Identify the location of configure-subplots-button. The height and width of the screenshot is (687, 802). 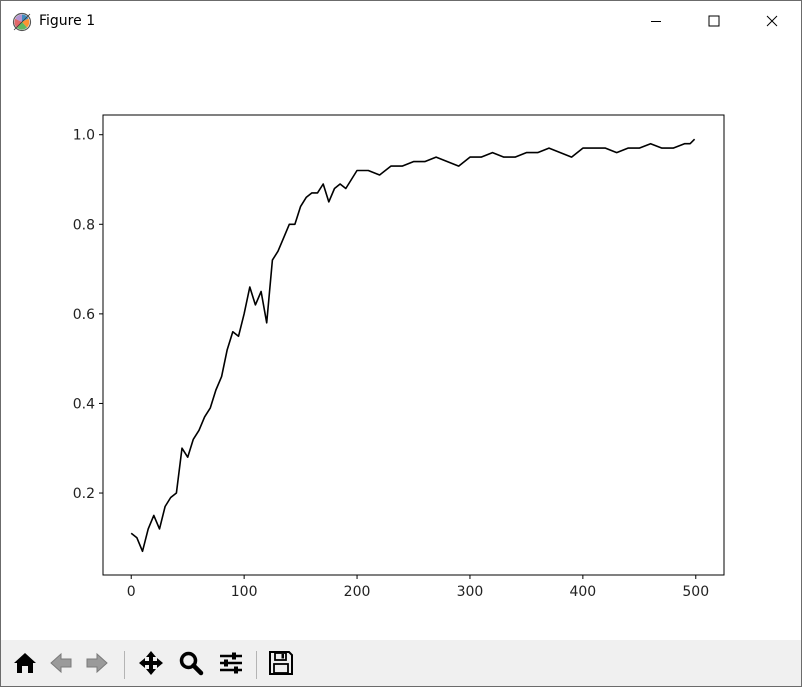
(231, 665).